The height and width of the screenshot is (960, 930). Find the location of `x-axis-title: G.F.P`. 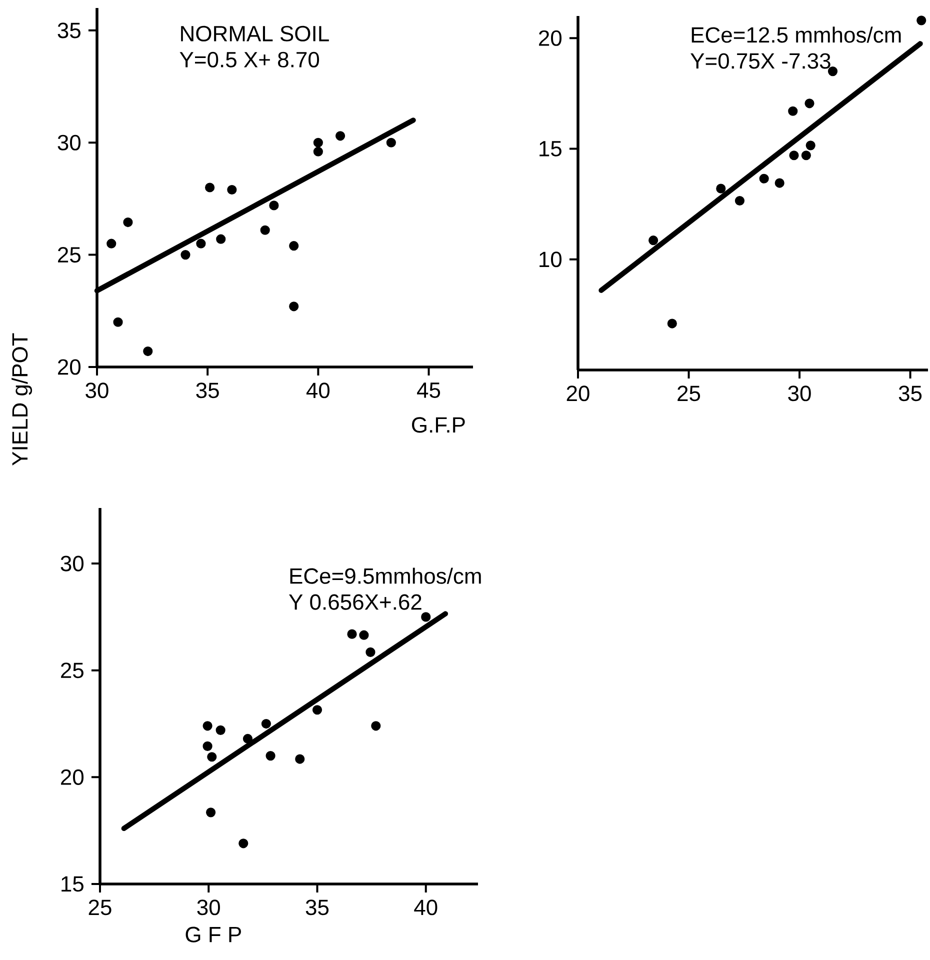

x-axis-title: G.F.P is located at coordinates (438, 425).